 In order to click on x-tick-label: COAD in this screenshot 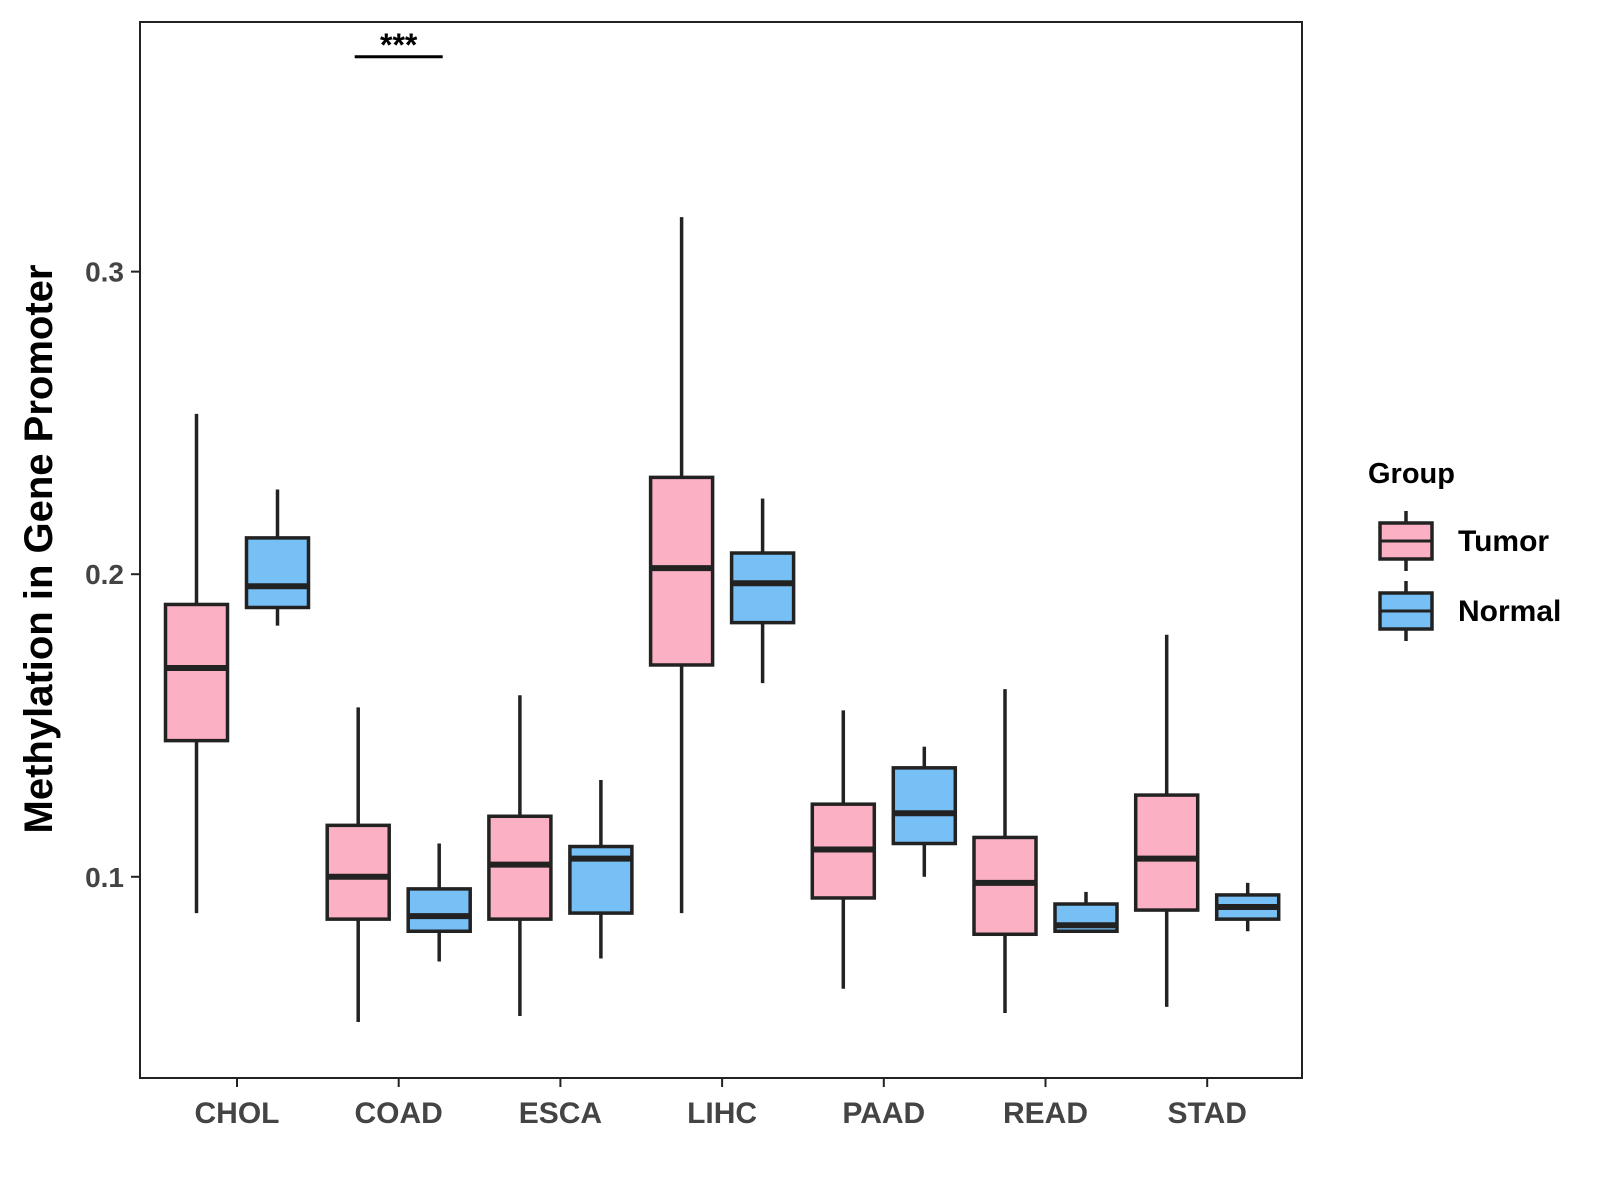, I will do `click(399, 1113)`.